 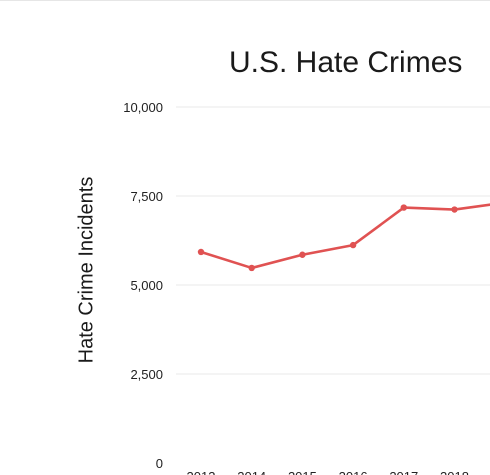 I want to click on x-tick-label: 2017, so click(x=403, y=472).